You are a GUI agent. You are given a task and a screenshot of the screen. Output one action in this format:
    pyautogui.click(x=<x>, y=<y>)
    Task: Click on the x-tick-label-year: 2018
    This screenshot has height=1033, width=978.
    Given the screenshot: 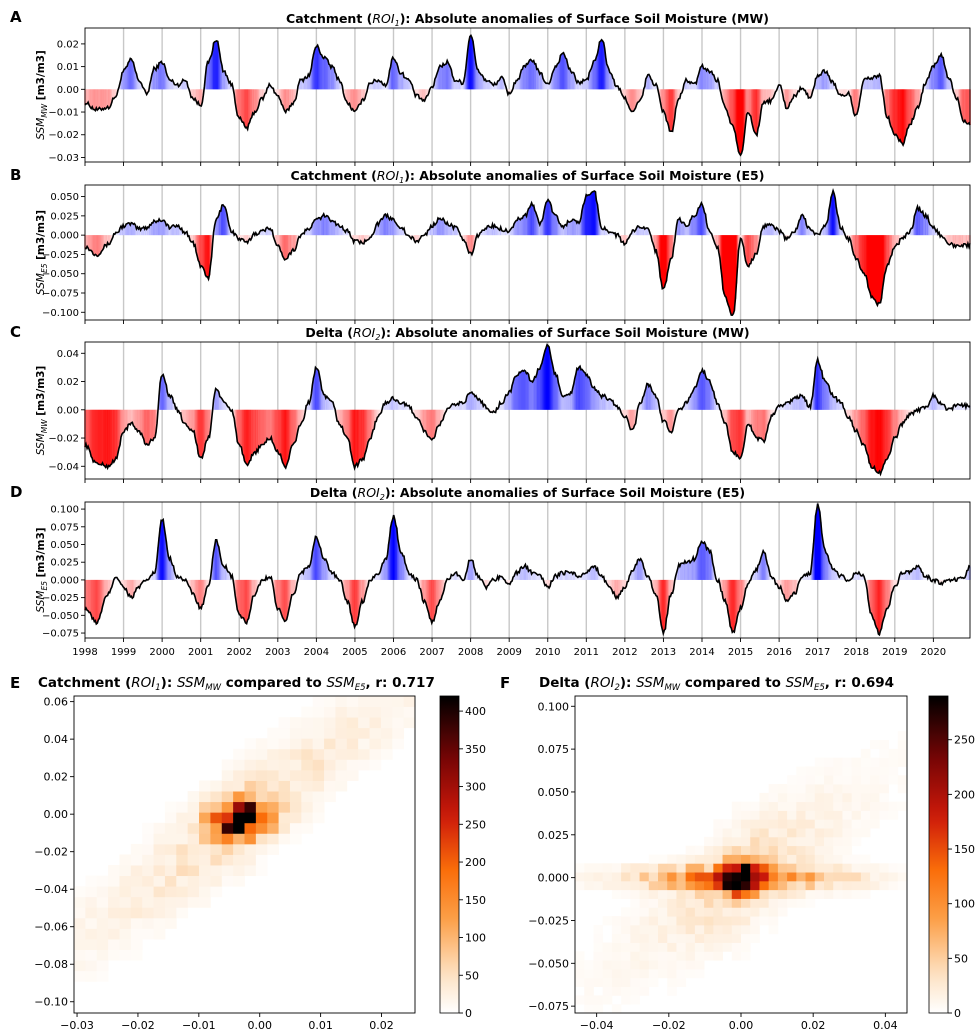 What is the action you would take?
    pyautogui.click(x=856, y=652)
    